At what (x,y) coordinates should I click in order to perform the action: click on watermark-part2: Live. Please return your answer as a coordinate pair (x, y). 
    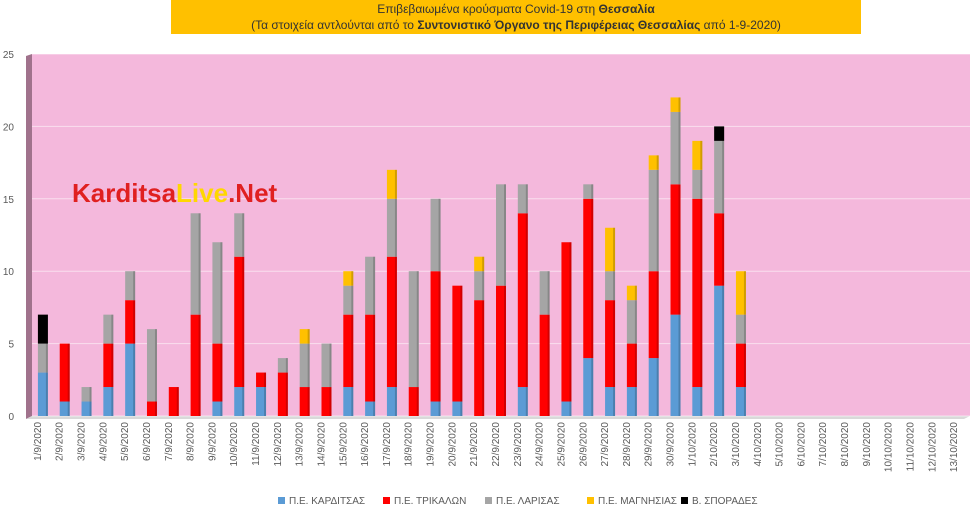
    Looking at the image, I should click on (202, 193).